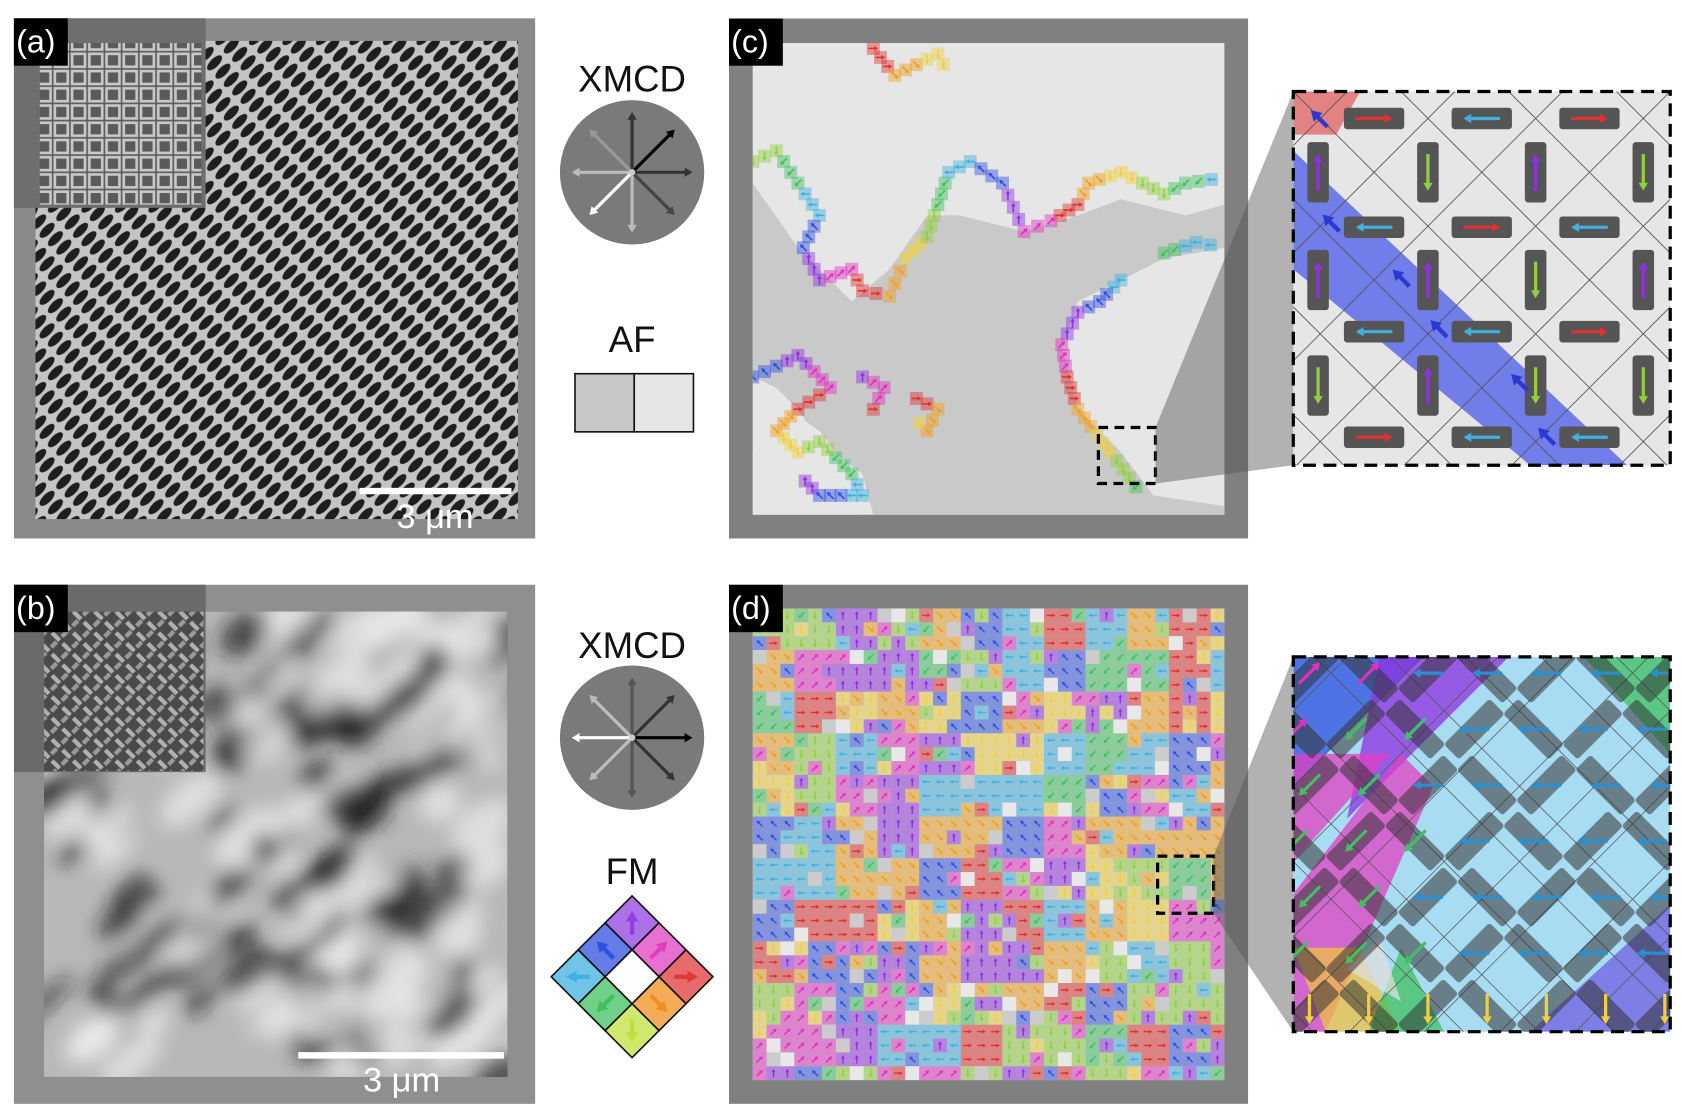 The width and height of the screenshot is (1682, 1120). I want to click on panel-a: 3 μm (a), so click(274, 278).